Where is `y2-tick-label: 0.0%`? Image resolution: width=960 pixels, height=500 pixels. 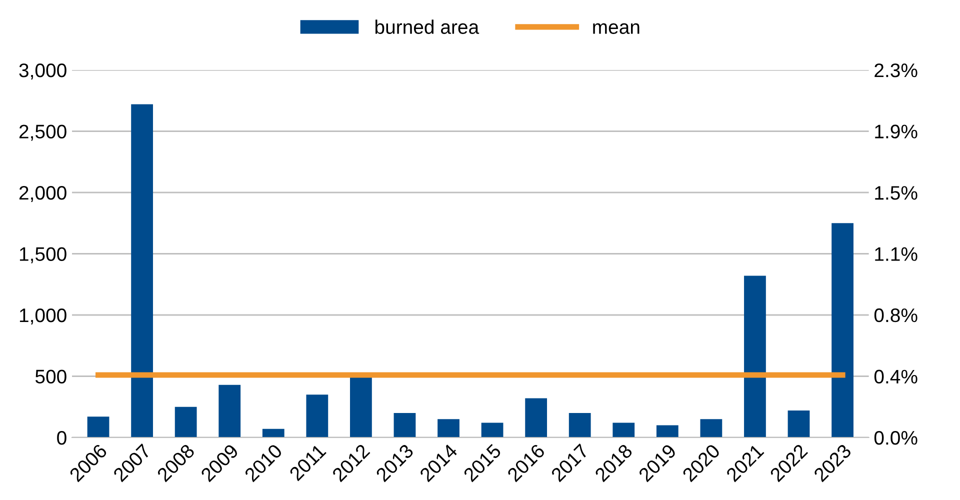
y2-tick-label: 0.0% is located at coordinates (896, 437).